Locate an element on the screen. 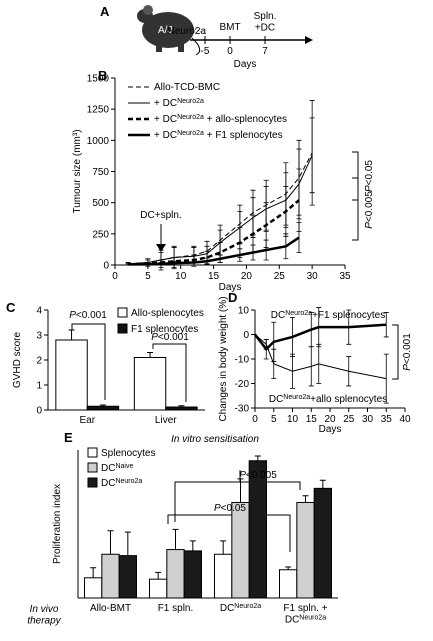  text-segment: + allo-splenocytes is located at coordinates (245, 119).